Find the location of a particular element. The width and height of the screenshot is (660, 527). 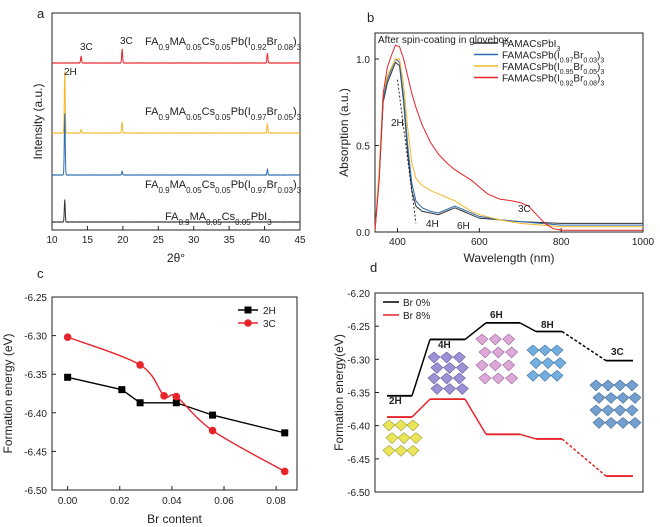

annotation-3c-b: 3C is located at coordinates (524, 209).